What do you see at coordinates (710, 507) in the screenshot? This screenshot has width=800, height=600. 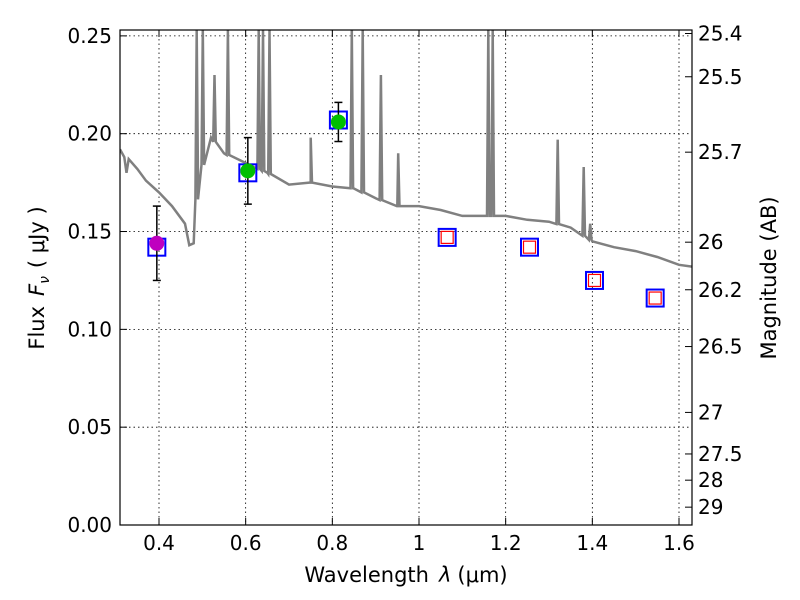 I see `mag-tick-label: 29` at bounding box center [710, 507].